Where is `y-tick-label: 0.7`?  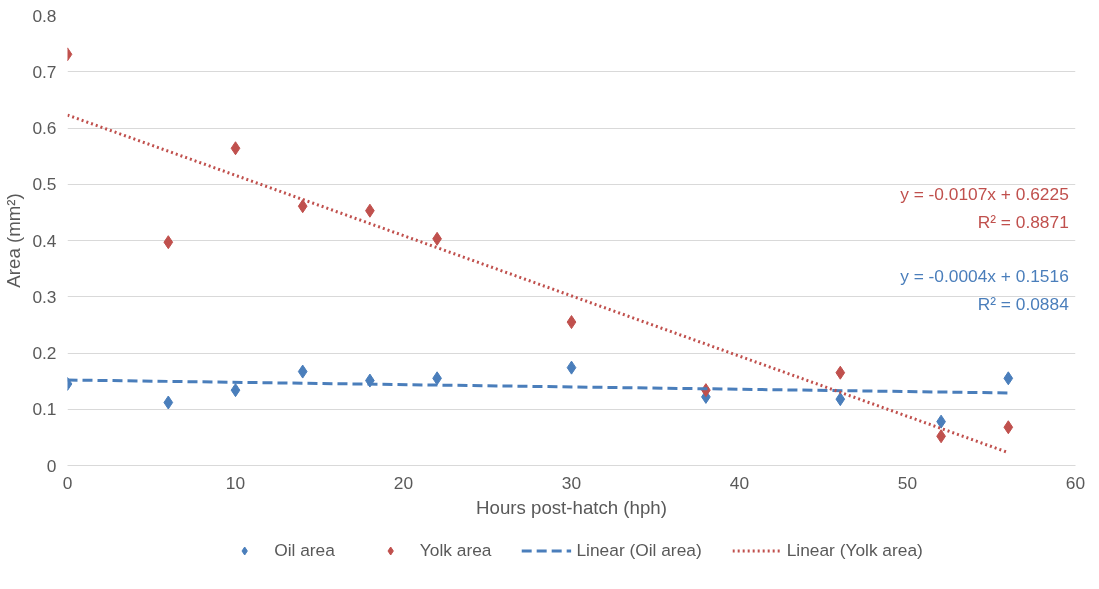
y-tick-label: 0.7 is located at coordinates (44, 71).